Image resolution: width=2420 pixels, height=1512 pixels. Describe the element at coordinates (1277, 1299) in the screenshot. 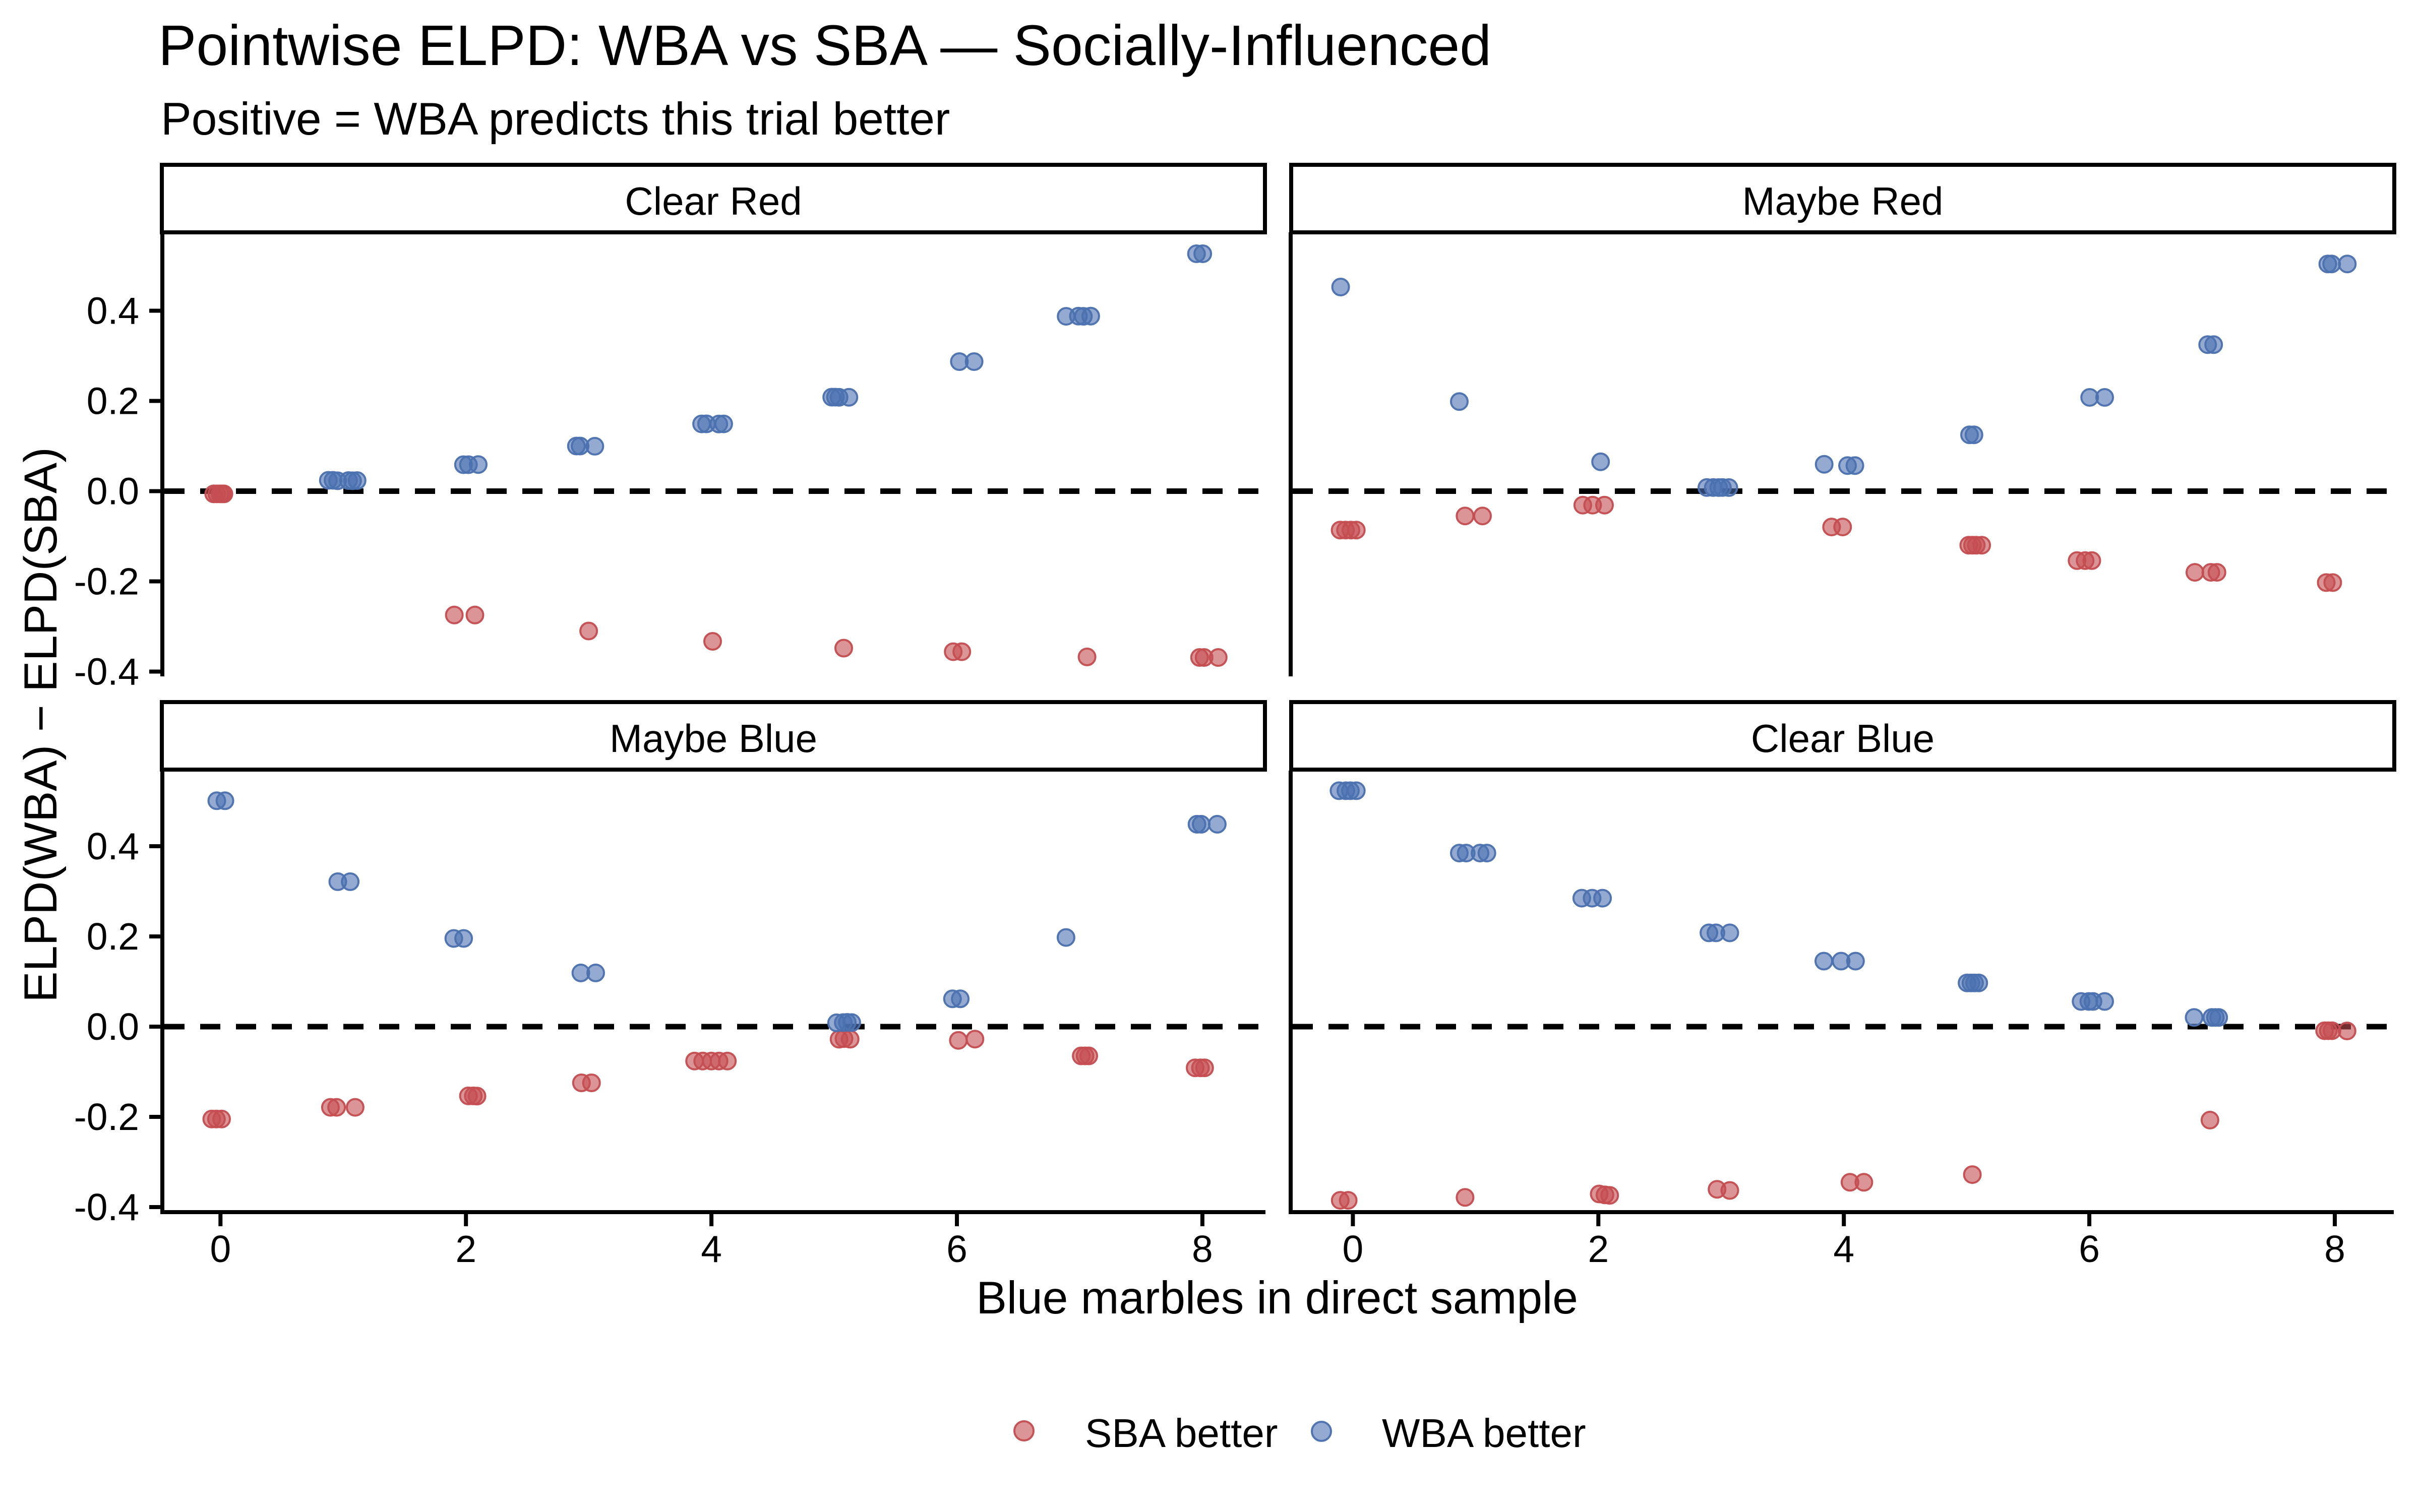

I see `svg-text: Blue marbles in direct sample` at that location.